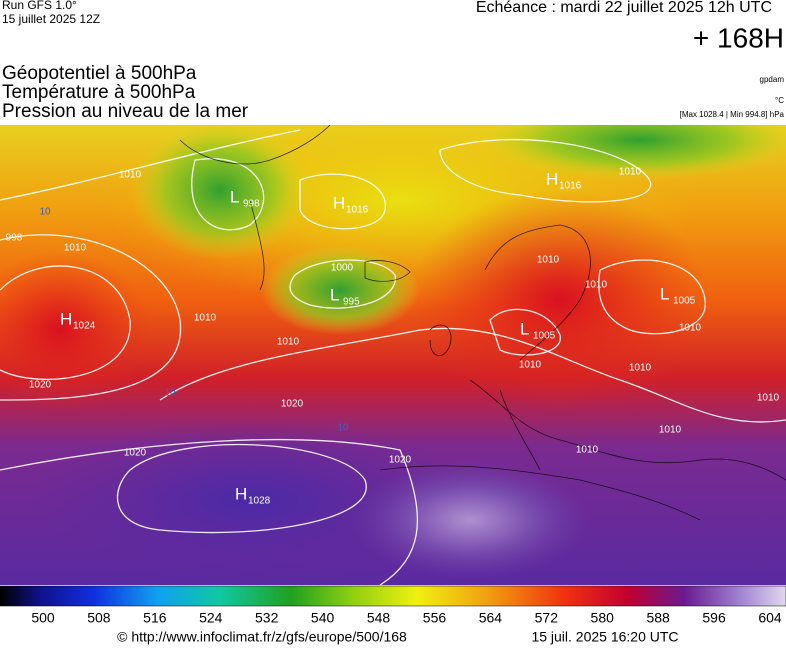 Image resolution: width=786 pixels, height=653 pixels. Describe the element at coordinates (125, 111) in the screenshot. I see `layer-title: Pression au niveau de la mer` at that location.